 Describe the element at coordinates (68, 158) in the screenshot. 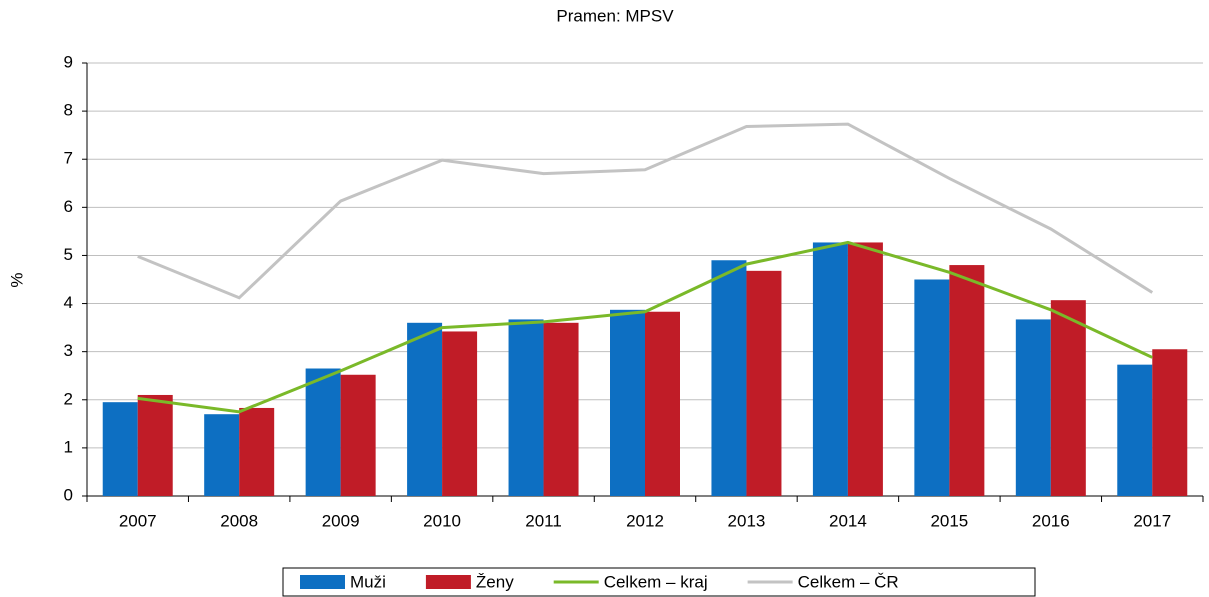

I see `y-tick-label: 7` at that location.